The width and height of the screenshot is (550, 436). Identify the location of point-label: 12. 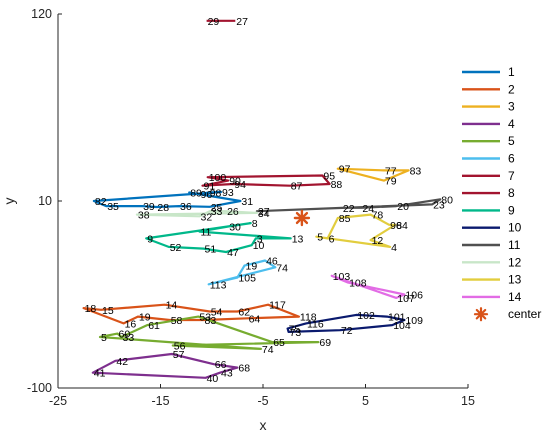
(378, 241).